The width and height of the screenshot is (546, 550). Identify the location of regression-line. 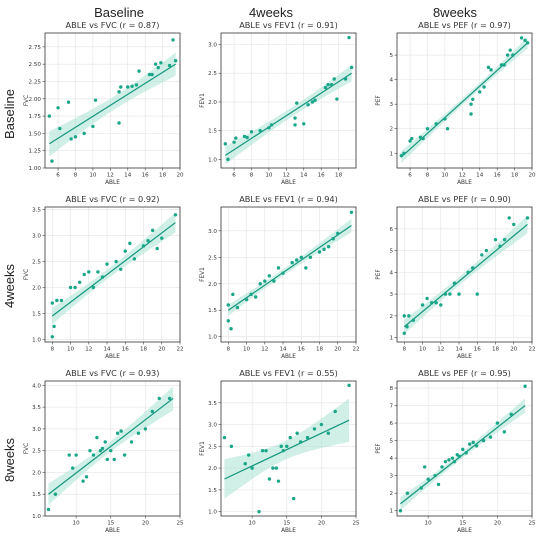
(465, 275).